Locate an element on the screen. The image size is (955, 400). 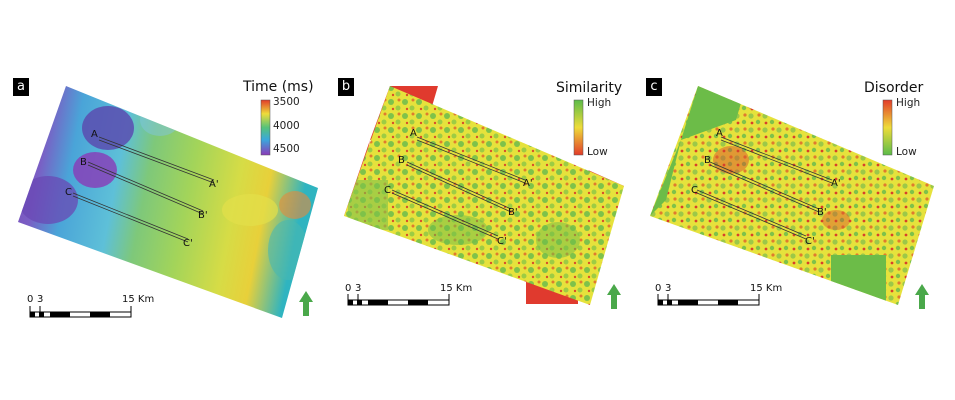
legend-tick-low-c: Low is located at coordinates (906, 152).